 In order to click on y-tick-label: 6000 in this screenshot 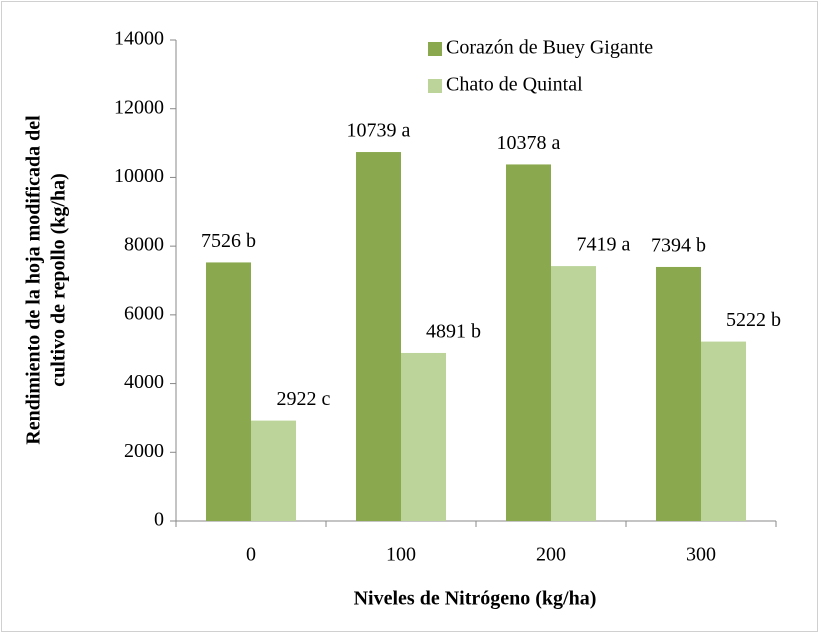, I will do `click(144, 313)`.